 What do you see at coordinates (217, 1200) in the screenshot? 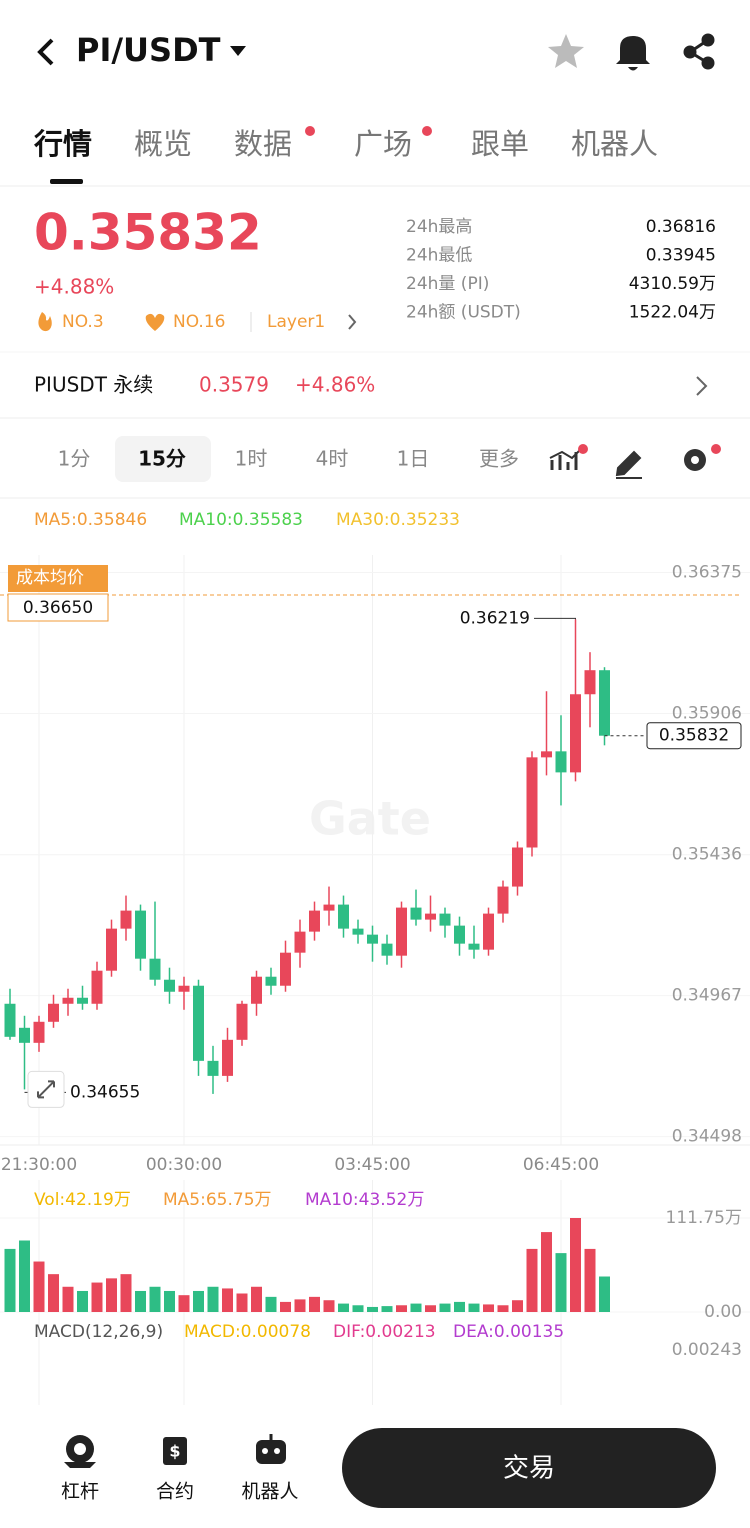
I see `vol-legend: MA5:65.75万` at bounding box center [217, 1200].